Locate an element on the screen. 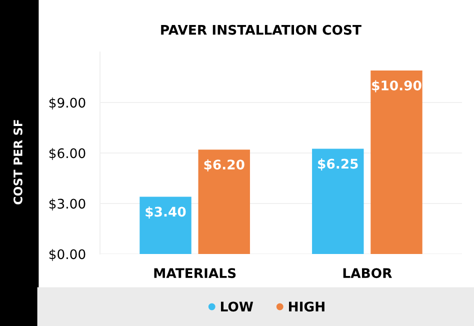 Image resolution: width=474 pixels, height=326 pixels. data-label: $6.25 is located at coordinates (338, 164).